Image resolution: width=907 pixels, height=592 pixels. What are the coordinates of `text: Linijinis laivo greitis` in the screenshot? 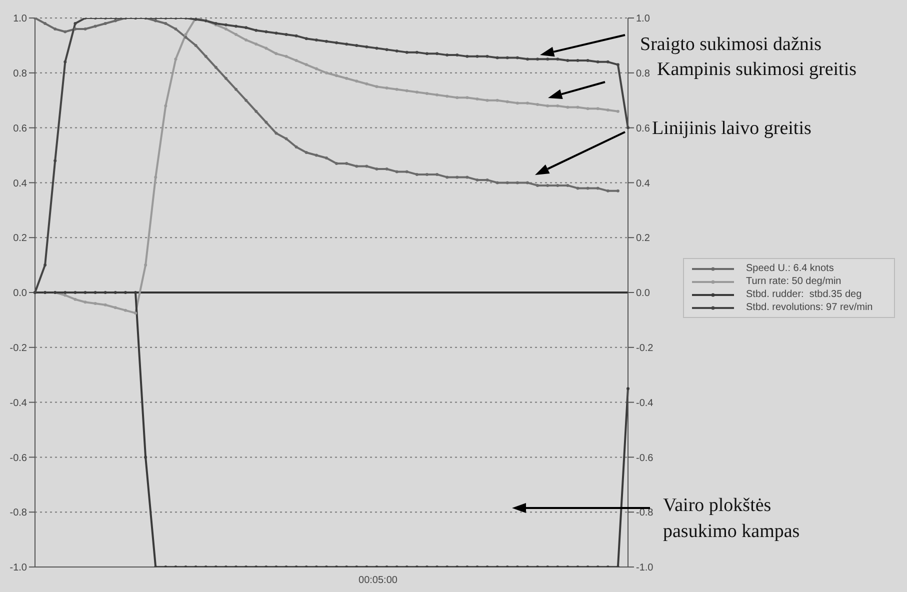 It's located at (732, 128).